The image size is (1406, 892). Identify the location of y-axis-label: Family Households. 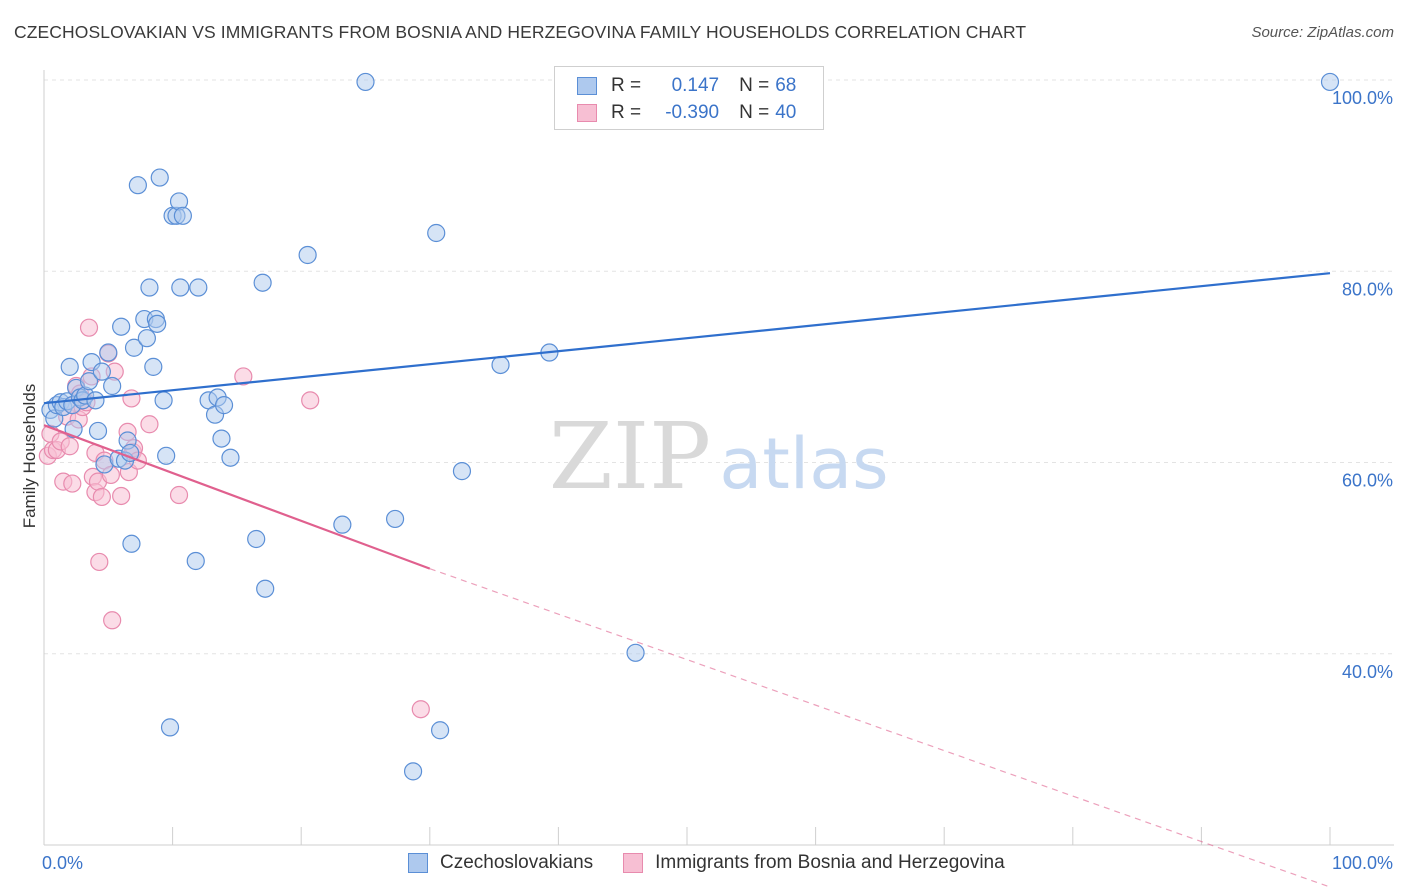
(29, 456).